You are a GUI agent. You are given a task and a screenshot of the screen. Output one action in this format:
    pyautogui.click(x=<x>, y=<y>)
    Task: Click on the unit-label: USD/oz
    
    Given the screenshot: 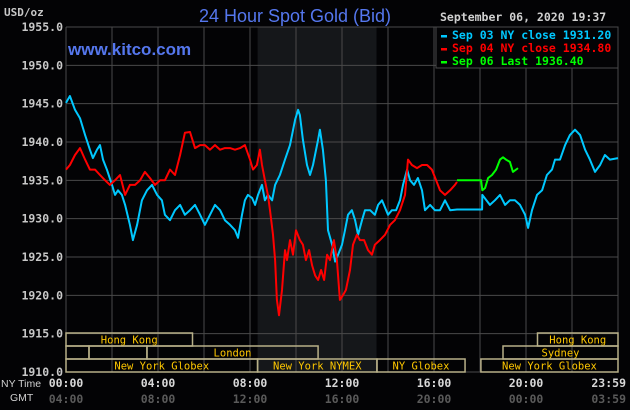 What is the action you would take?
    pyautogui.click(x=24, y=12)
    